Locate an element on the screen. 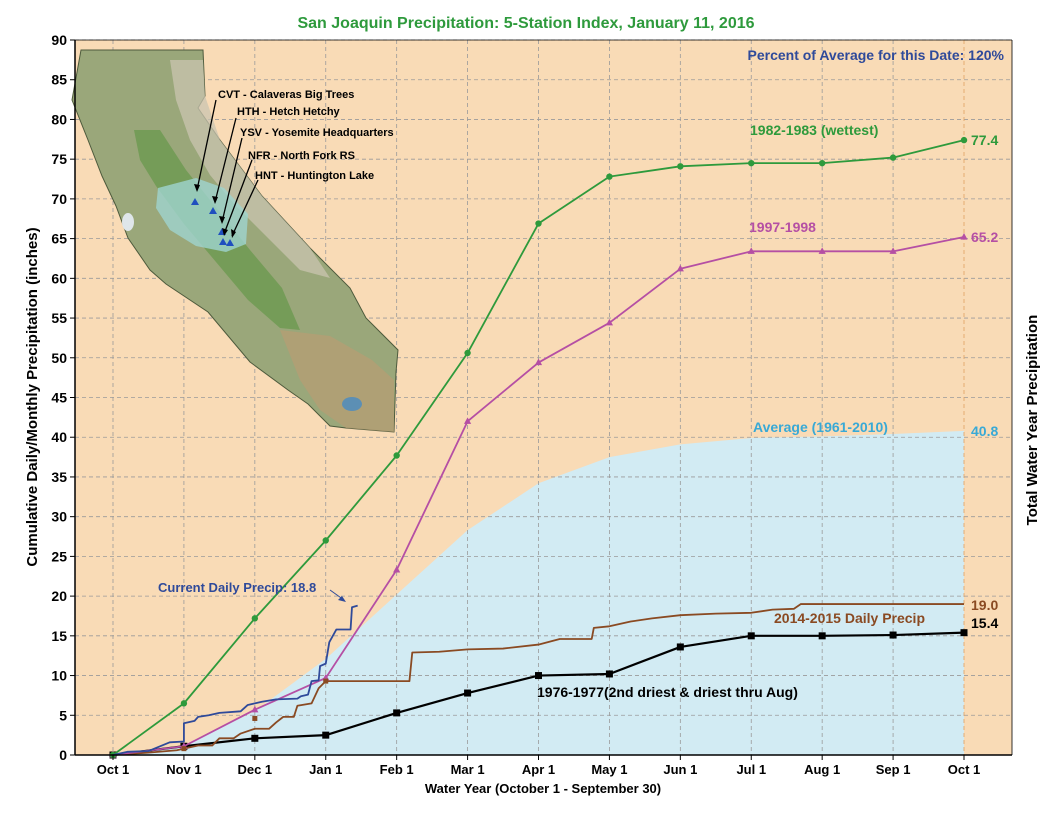 This screenshot has height=825, width=1053. x-tick-label: Nov 1 is located at coordinates (183, 769).